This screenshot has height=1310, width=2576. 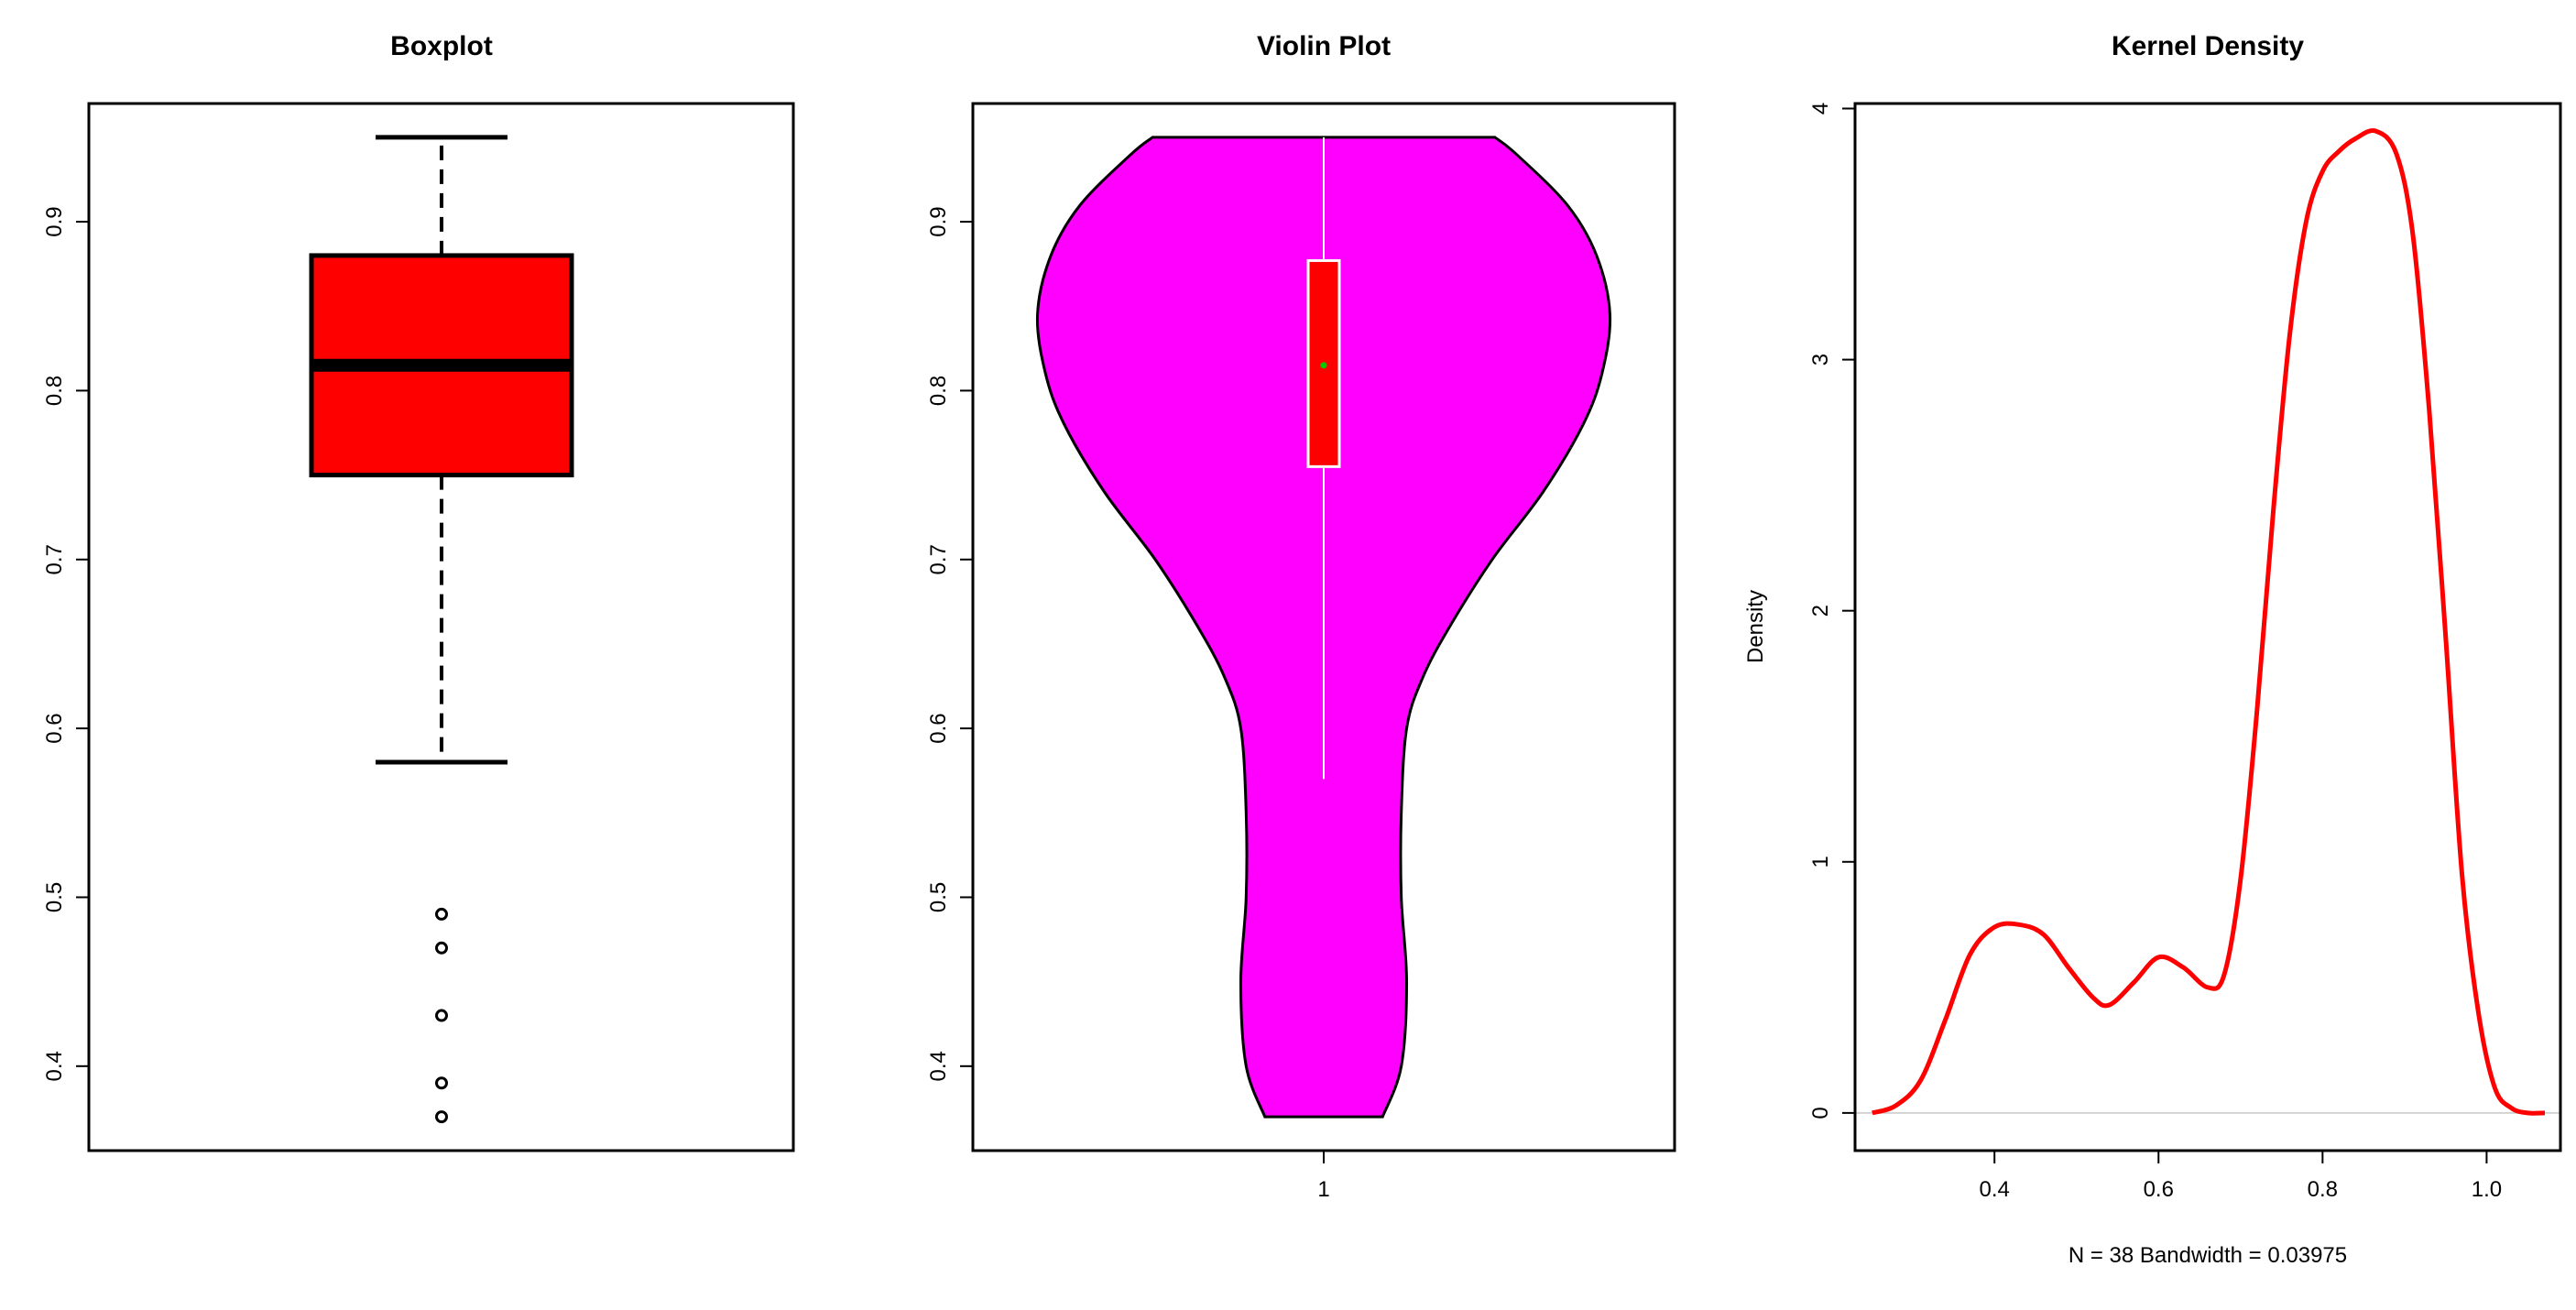 I want to click on density-y-axis: 0 1 2 3 4, so click(x=1832, y=611).